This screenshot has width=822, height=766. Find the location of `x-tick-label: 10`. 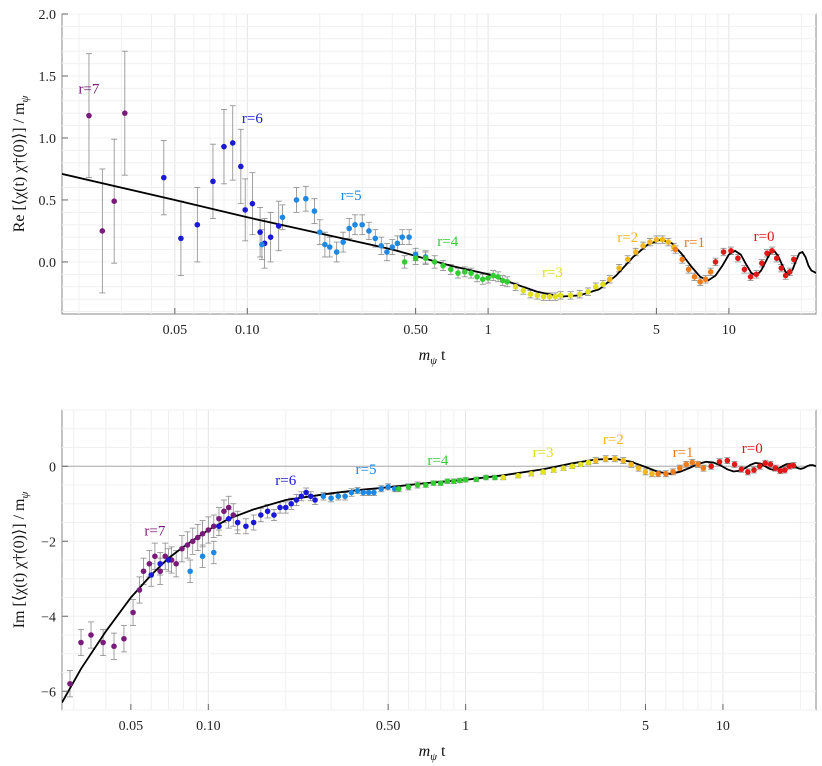

x-tick-label: 10 is located at coordinates (729, 330).